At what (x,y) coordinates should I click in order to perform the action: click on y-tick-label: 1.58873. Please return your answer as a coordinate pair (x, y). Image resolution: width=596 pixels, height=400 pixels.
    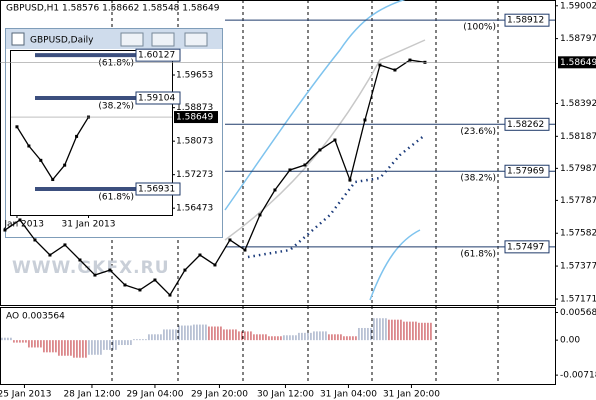
    Looking at the image, I should click on (194, 108).